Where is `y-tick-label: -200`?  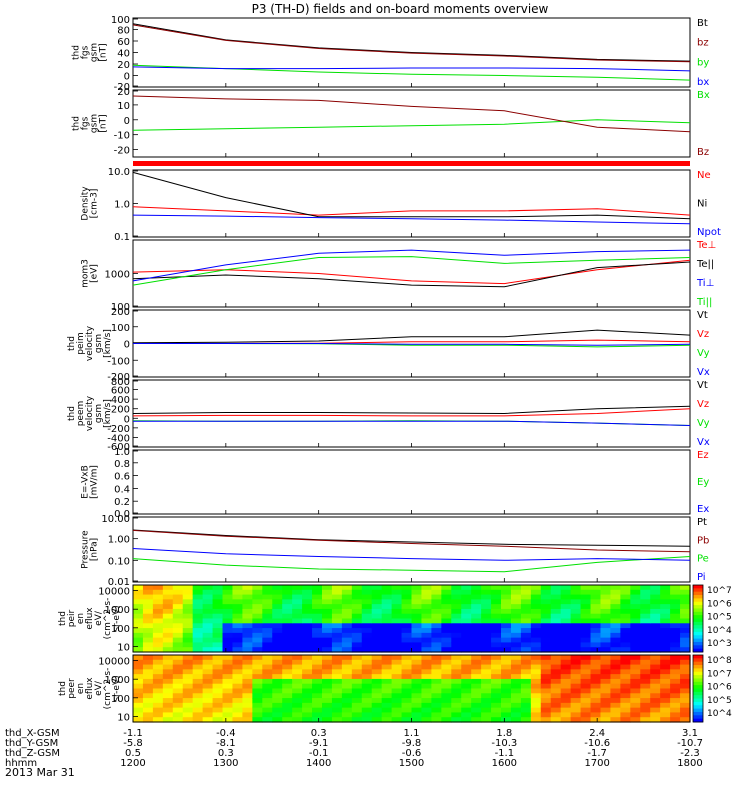 y-tick-label: -200 is located at coordinates (118, 377).